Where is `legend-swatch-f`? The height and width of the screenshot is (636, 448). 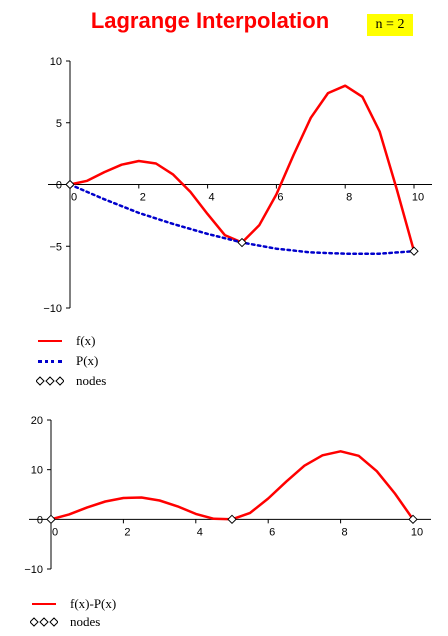
legend-swatch-f is located at coordinates (50, 341).